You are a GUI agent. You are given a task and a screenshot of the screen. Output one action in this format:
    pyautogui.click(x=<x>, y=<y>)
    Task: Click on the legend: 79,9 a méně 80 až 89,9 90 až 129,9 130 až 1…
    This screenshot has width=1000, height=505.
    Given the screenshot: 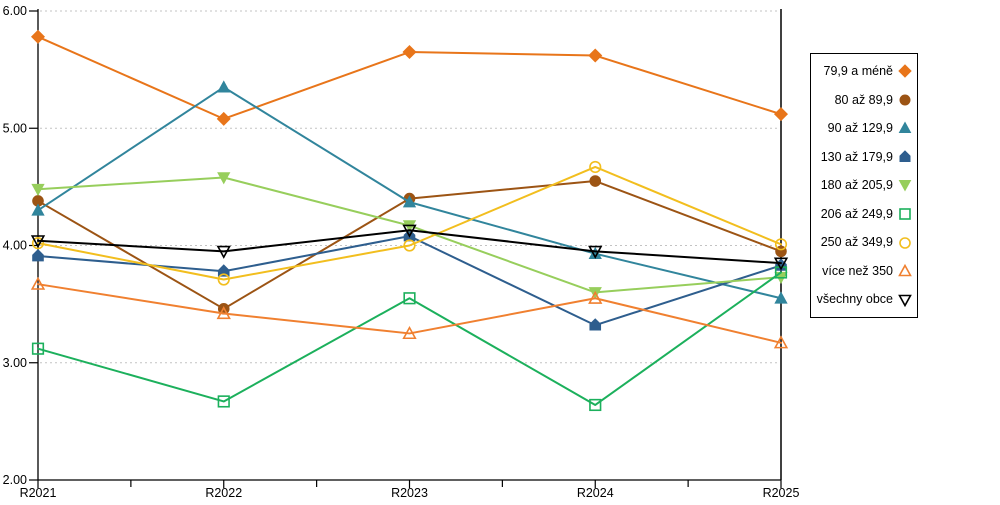 What is the action you would take?
    pyautogui.click(x=864, y=185)
    